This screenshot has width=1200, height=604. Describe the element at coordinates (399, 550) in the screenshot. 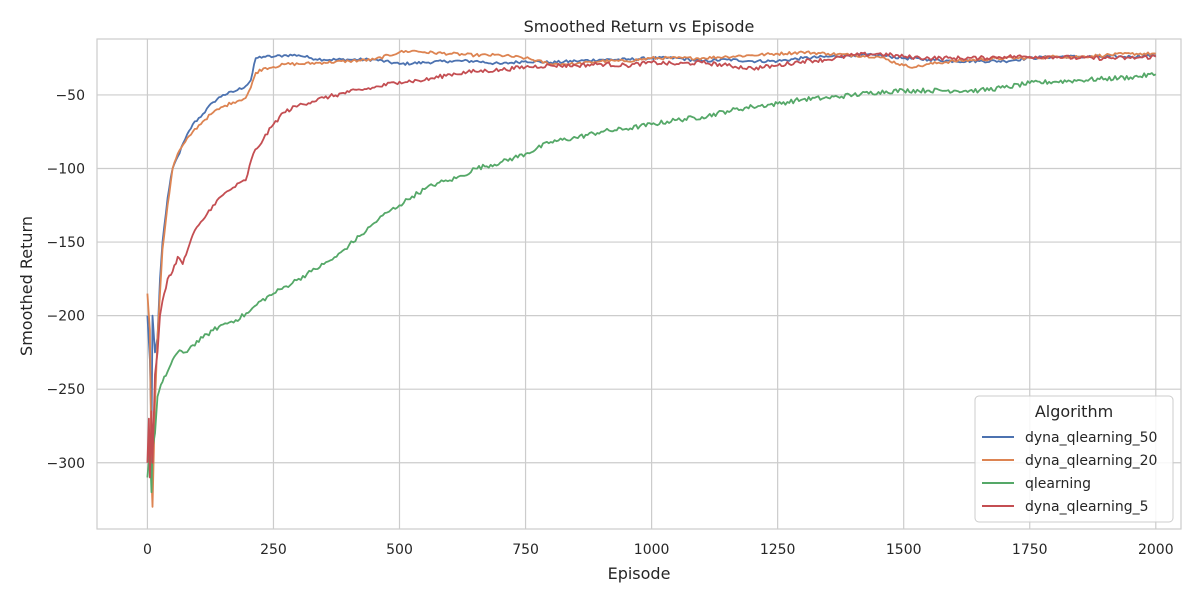

I see `x-tick-label: 500` at that location.